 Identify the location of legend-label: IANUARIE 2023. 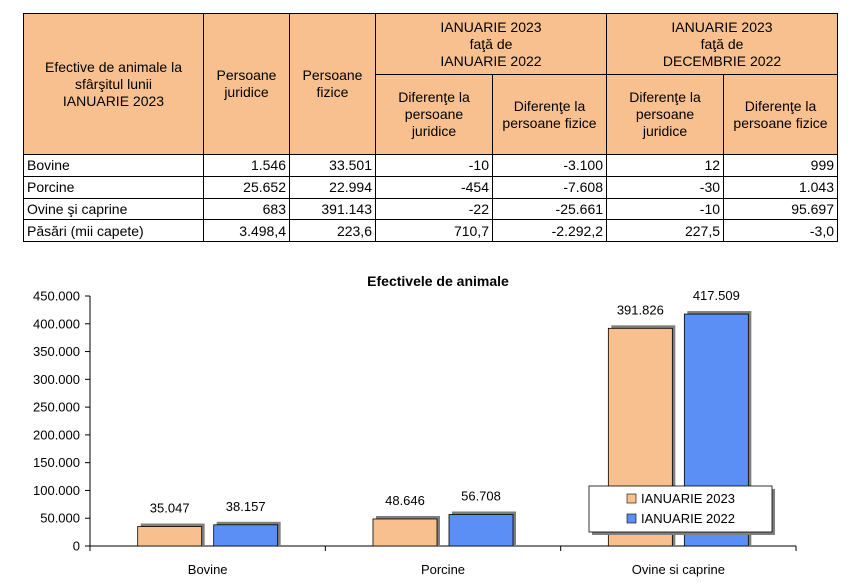
(688, 498).